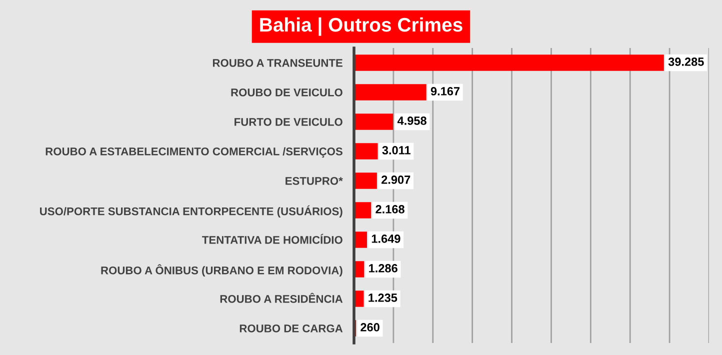  What do you see at coordinates (277, 63) in the screenshot?
I see `y-tick-label: ROUBO A TRANSEUNTE` at bounding box center [277, 63].